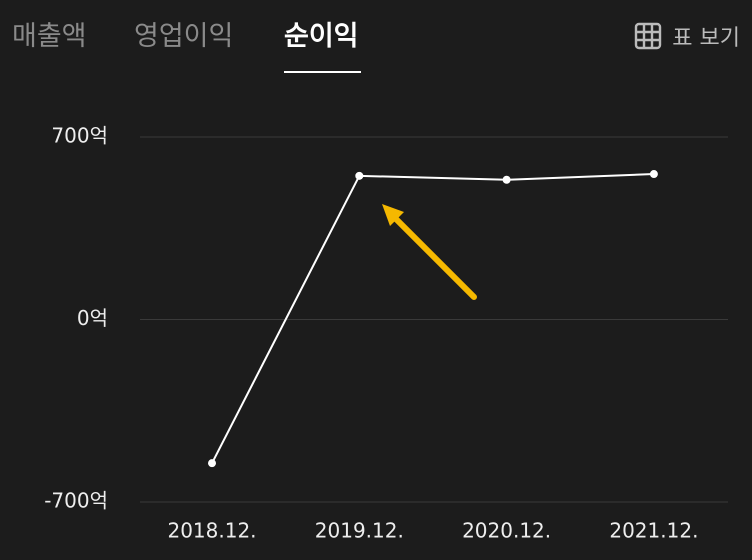 The height and width of the screenshot is (560, 752). What do you see at coordinates (429, 252) in the screenshot?
I see `arrow` at bounding box center [429, 252].